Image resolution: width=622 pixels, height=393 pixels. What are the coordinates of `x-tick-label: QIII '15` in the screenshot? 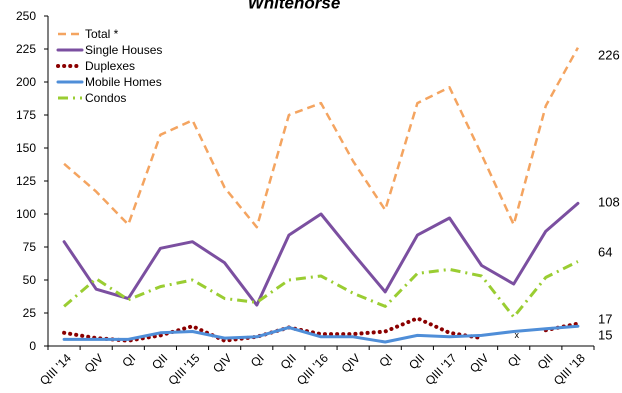 It's located at (183, 369).